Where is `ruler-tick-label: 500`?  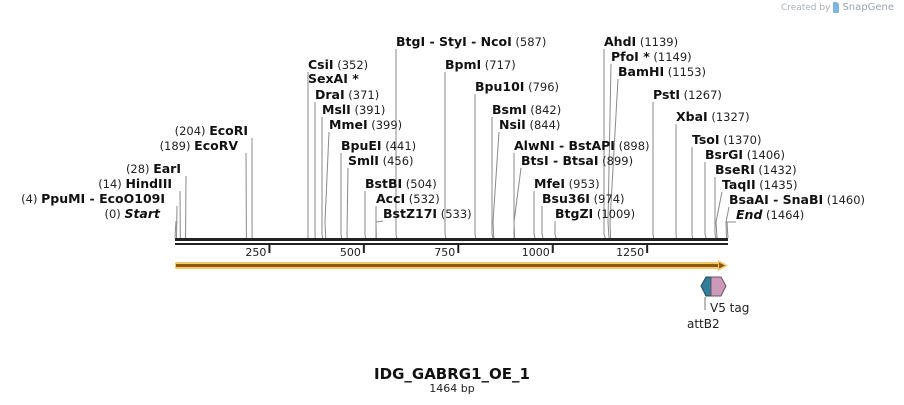
ruler-tick-label: 500 is located at coordinates (350, 252).